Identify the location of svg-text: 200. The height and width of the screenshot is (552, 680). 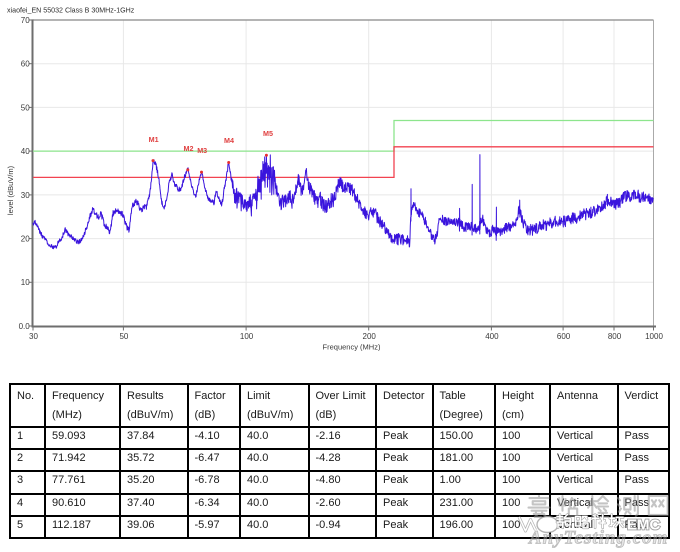
(370, 336).